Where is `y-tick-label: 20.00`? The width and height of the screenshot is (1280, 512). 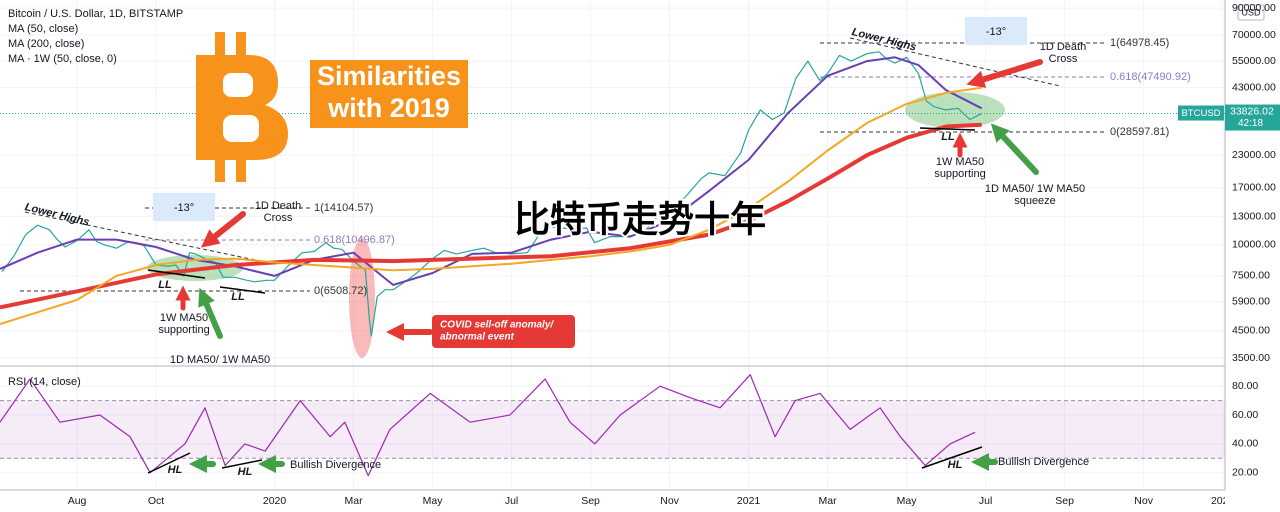
y-tick-label: 20.00 is located at coordinates (1245, 472).